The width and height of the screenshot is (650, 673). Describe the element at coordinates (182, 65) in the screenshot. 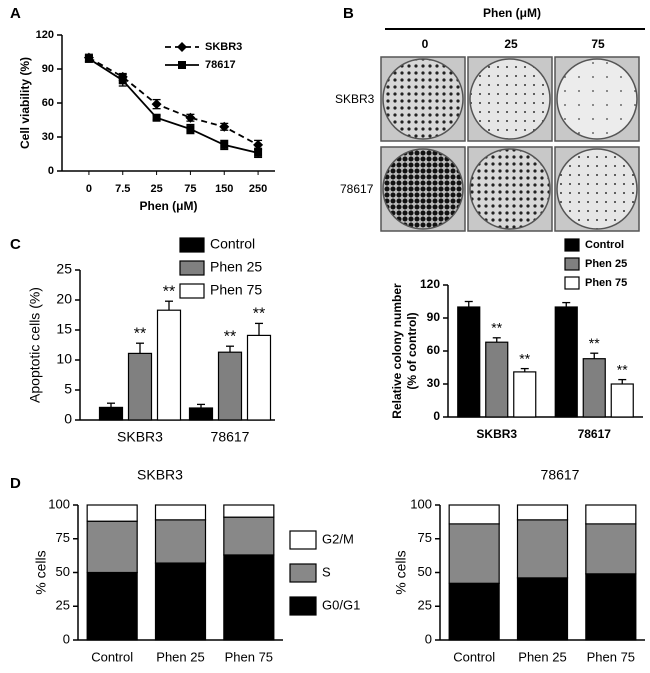

I see `legend-marker` at that location.